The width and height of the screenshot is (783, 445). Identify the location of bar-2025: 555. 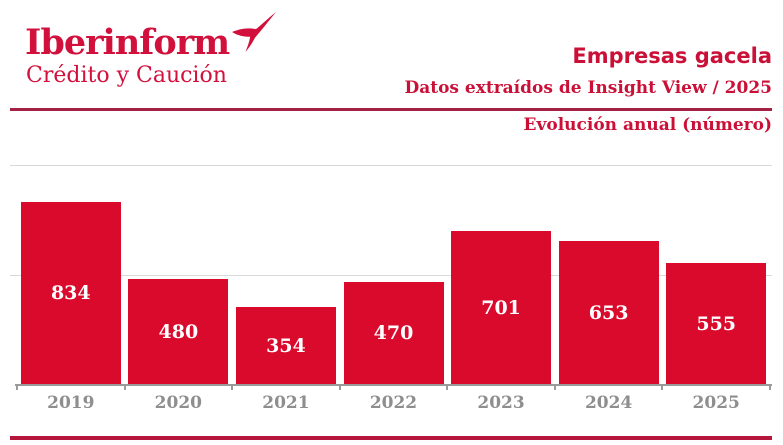
(716, 323).